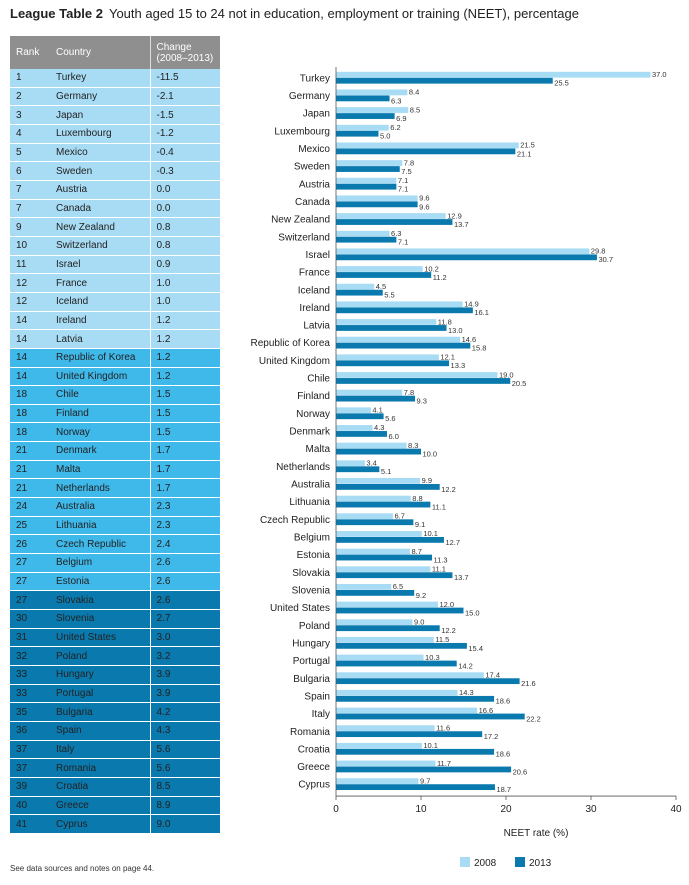 The image size is (689, 885). I want to click on country-cell: Switzerland, so click(100, 246).